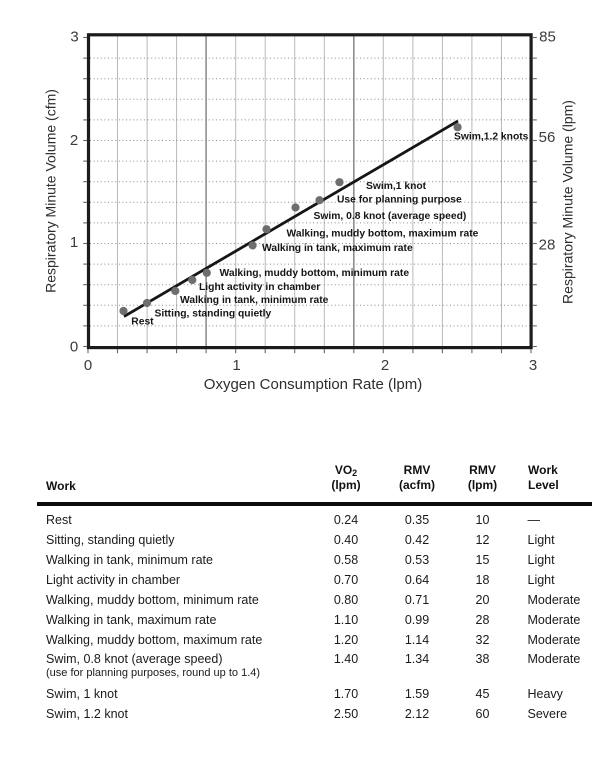 Image resolution: width=607 pixels, height=784 pixels. What do you see at coordinates (491, 137) in the screenshot?
I see `svg-text: Swim,1.2 knots` at bounding box center [491, 137].